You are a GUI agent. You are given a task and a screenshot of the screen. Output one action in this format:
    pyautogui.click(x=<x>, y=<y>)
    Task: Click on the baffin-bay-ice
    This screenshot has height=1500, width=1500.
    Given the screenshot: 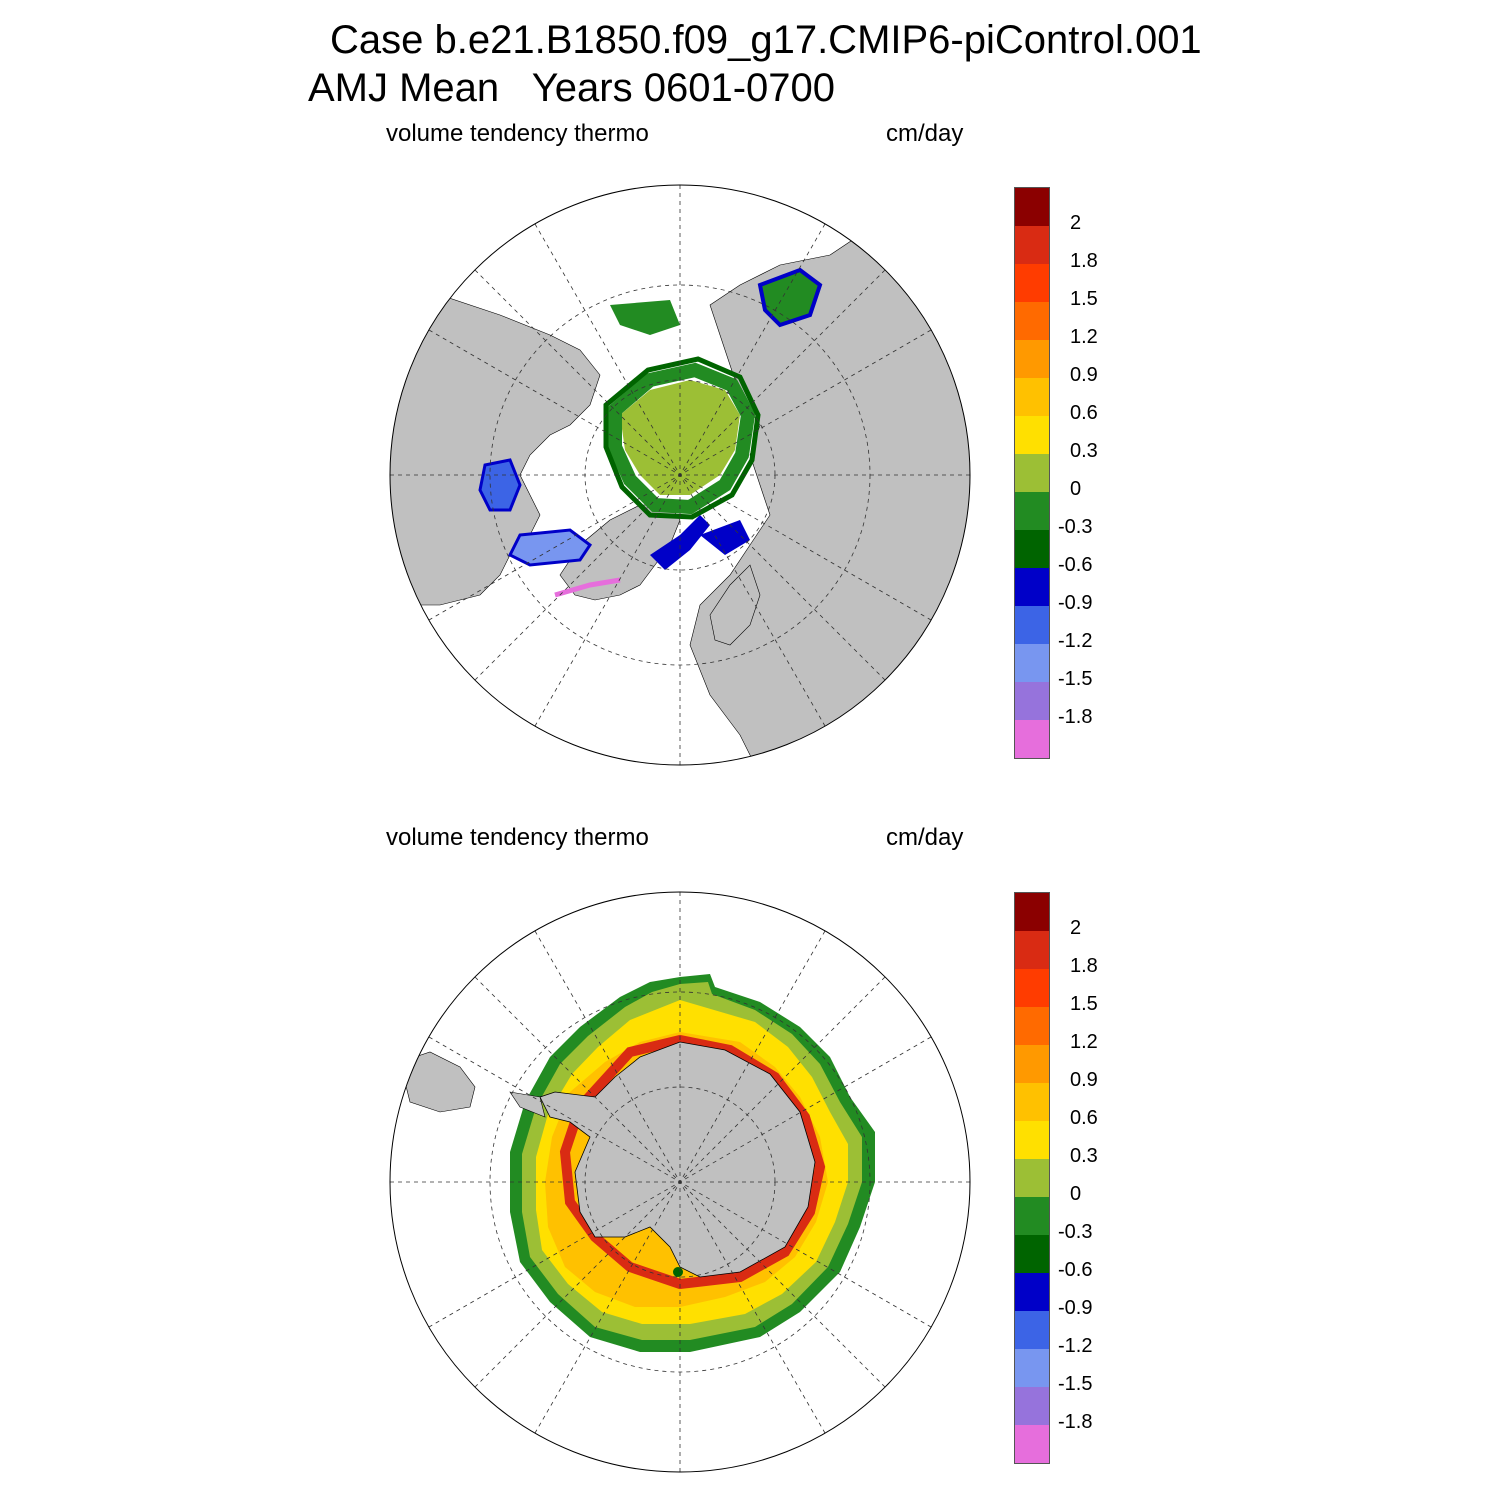 What is the action you would take?
    pyautogui.click(x=550, y=547)
    